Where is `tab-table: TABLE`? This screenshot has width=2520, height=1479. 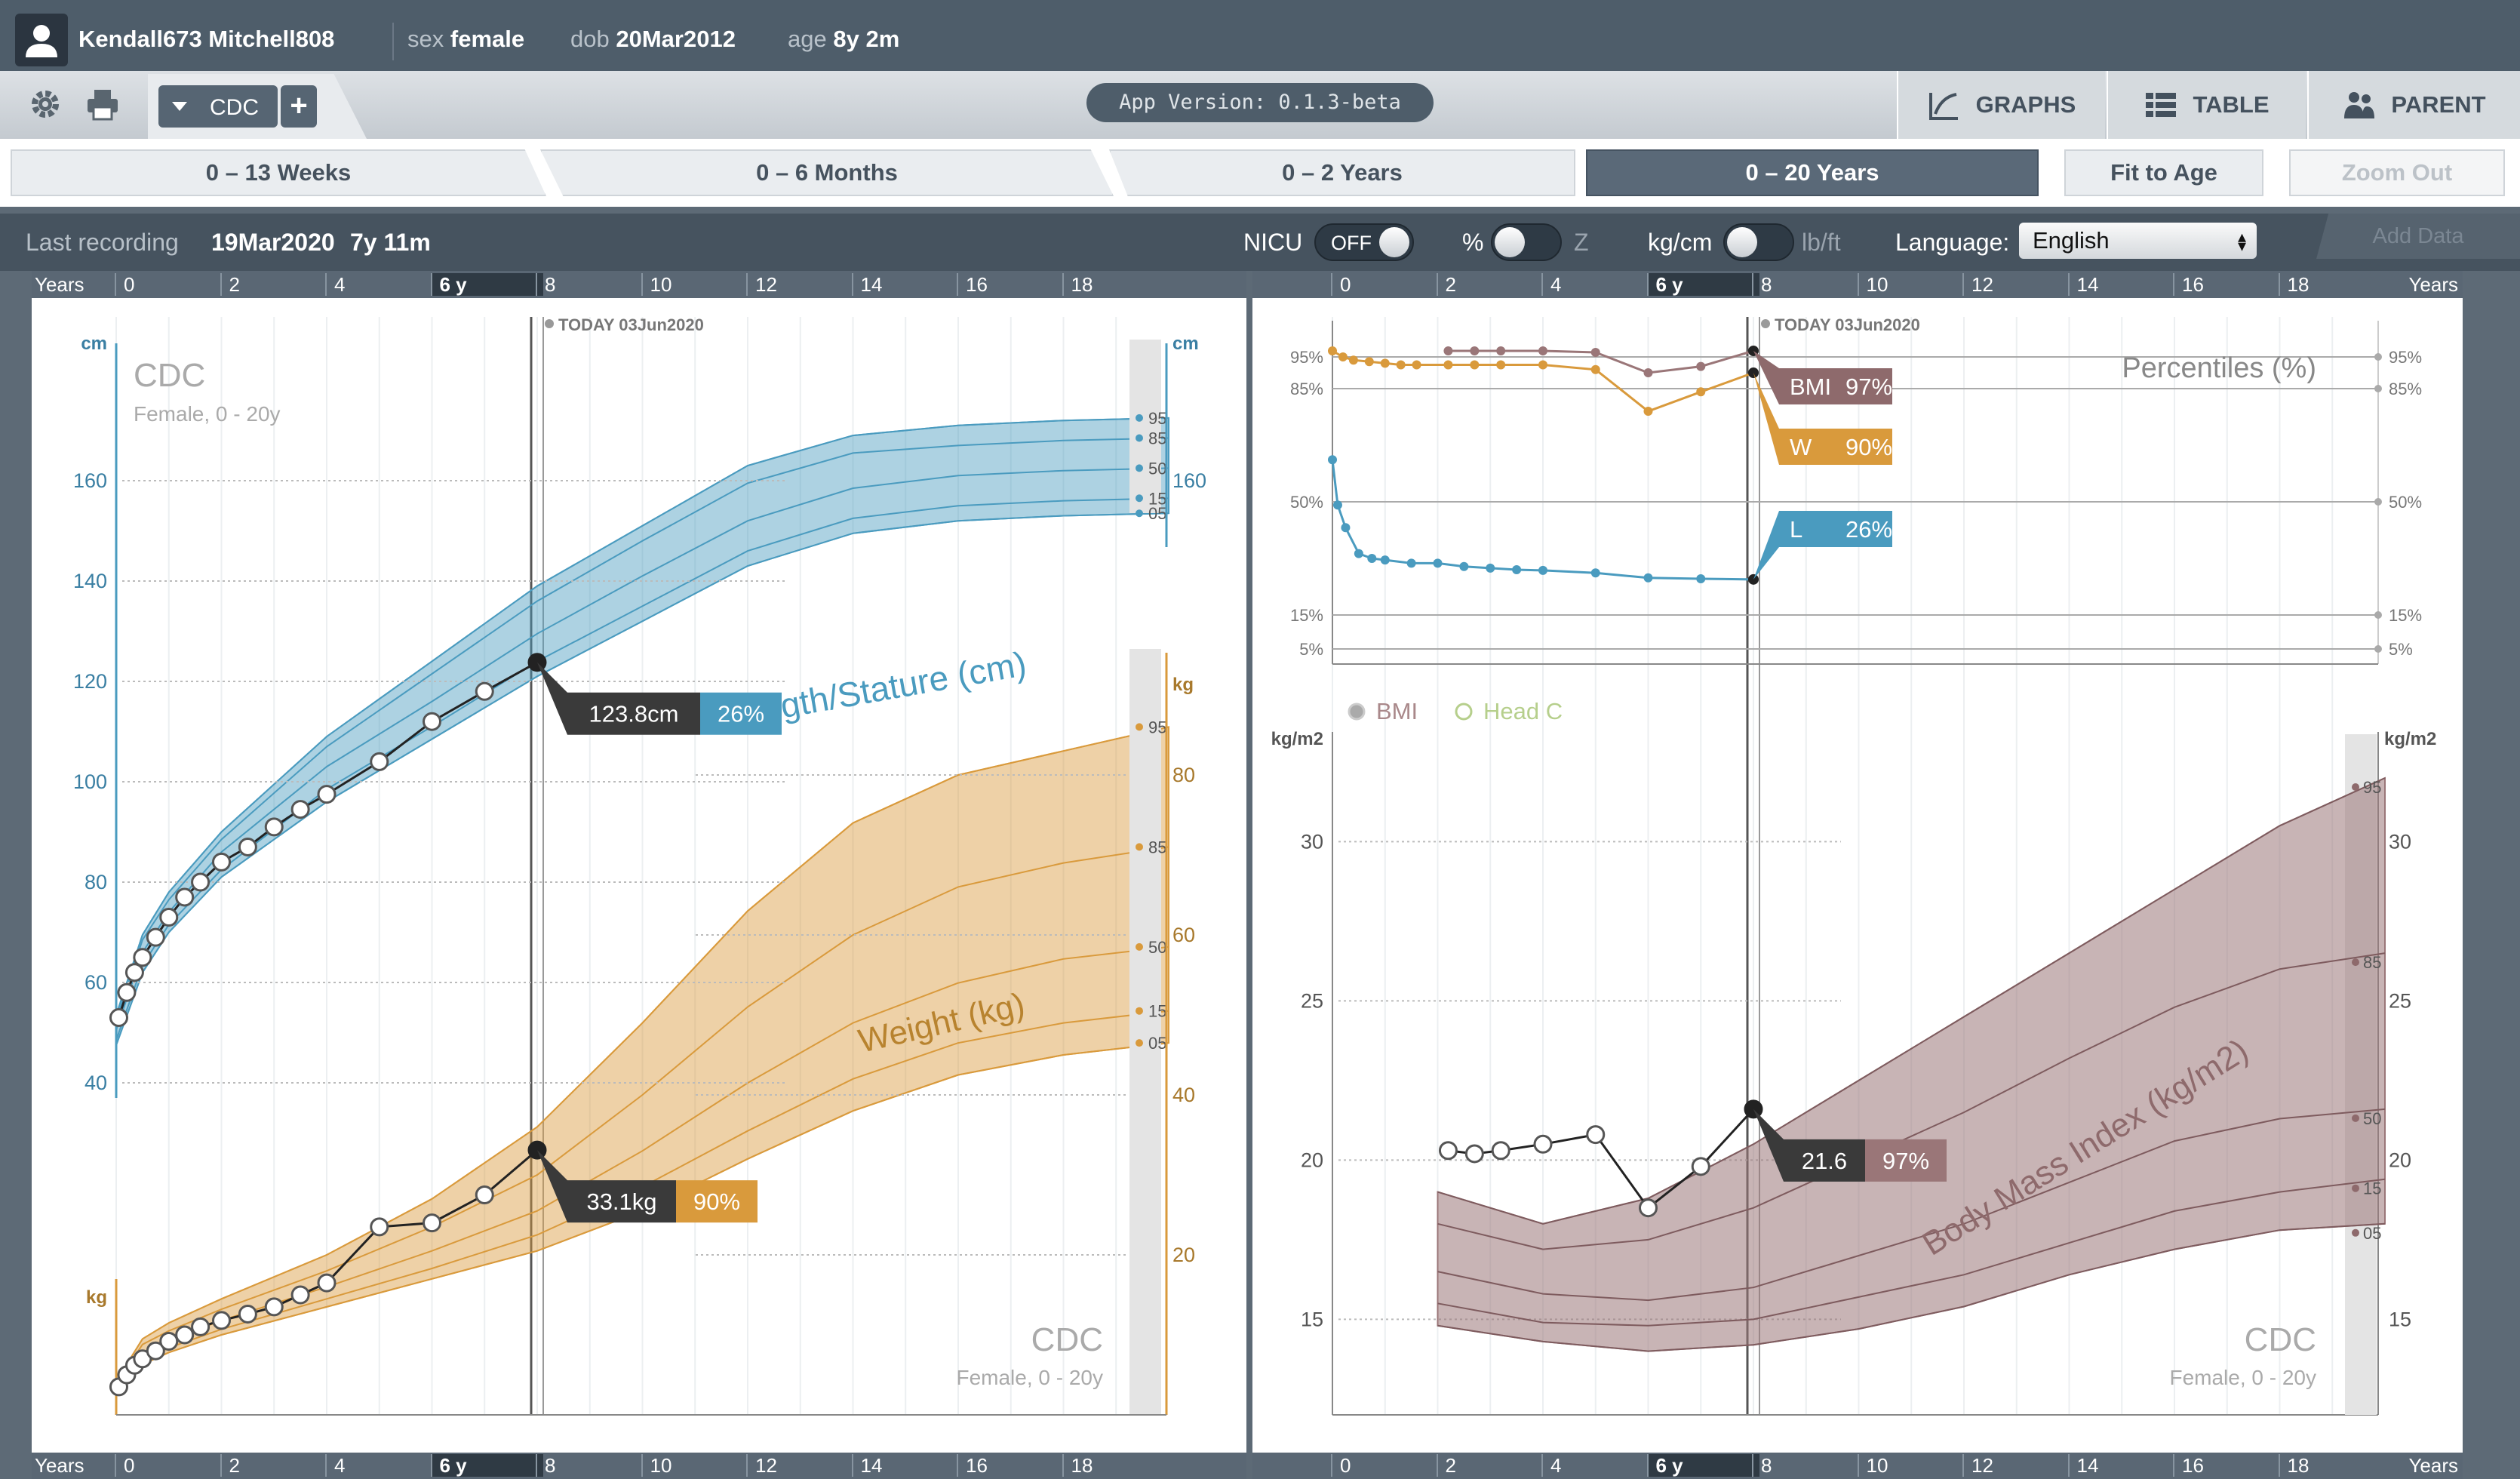
tab-table: TABLE is located at coordinates (2206, 105).